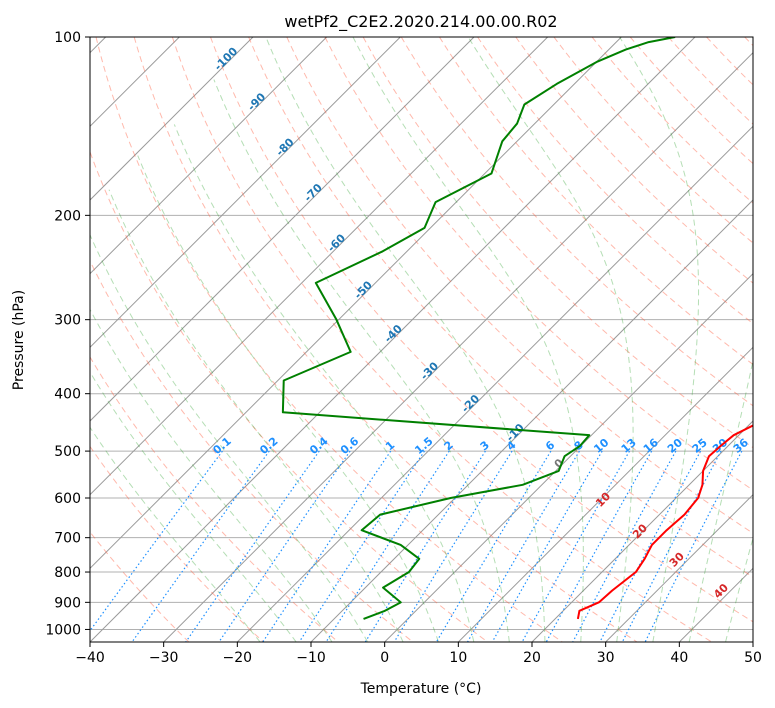 This screenshot has width=775, height=708. Describe the element at coordinates (67, 499) in the screenshot. I see `y-tick-label: 600` at that location.